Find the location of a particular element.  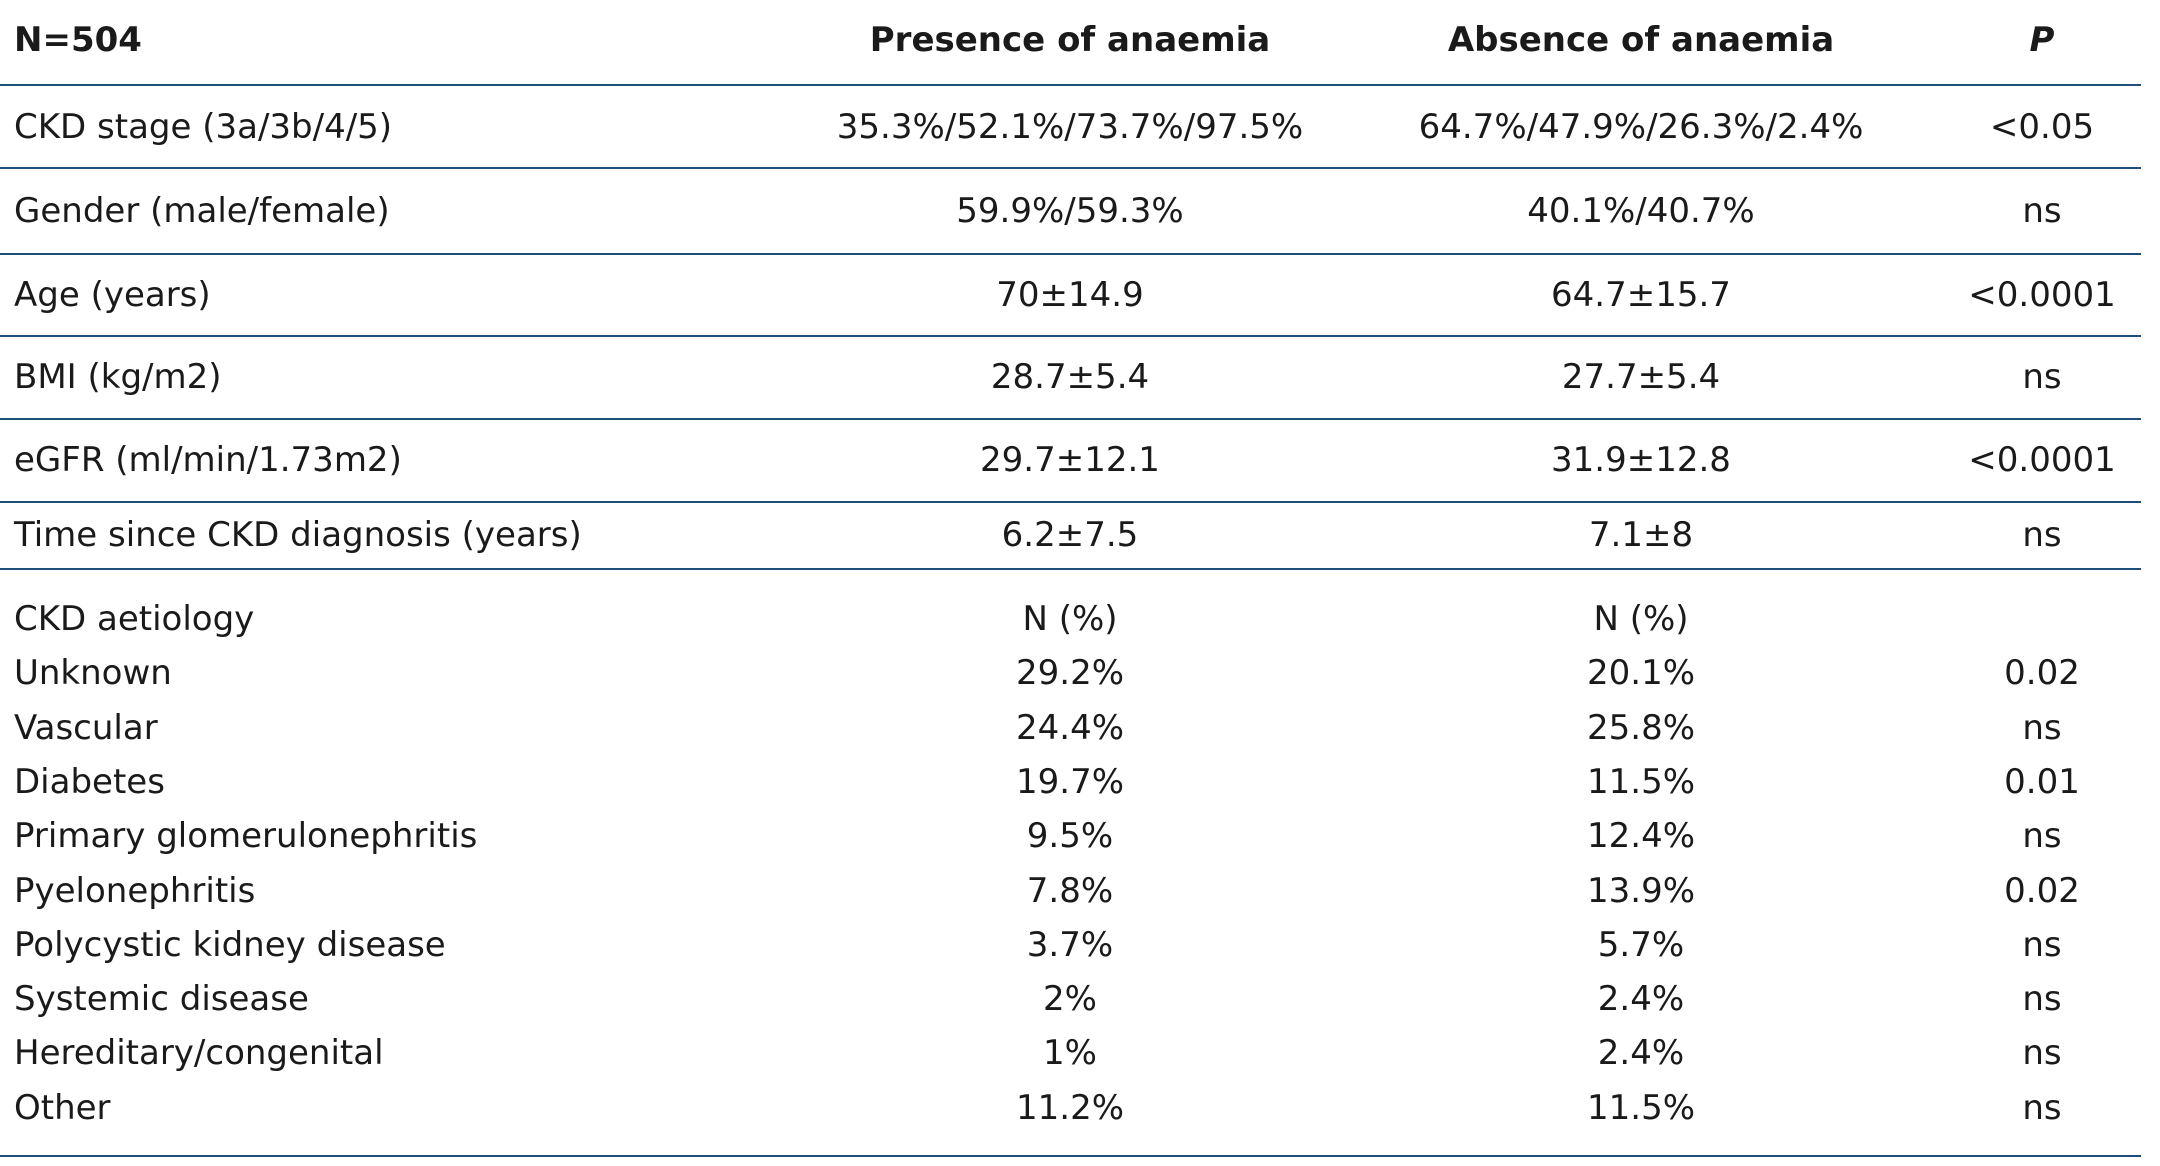

absence-value: 12.4% is located at coordinates (1641, 836).